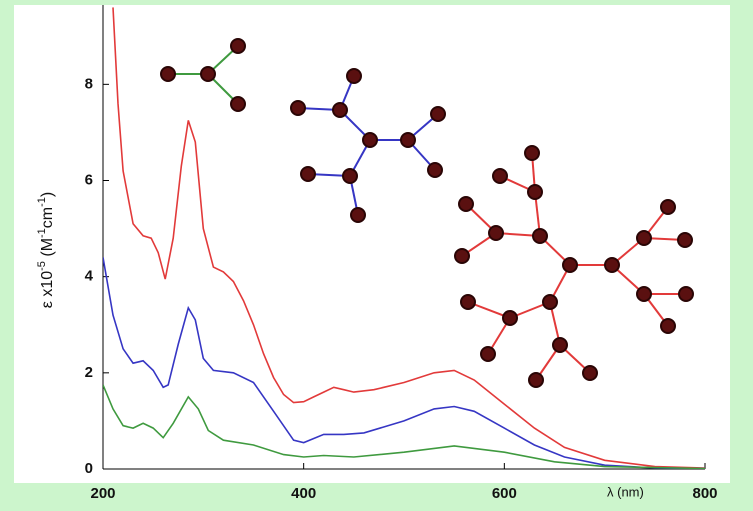 This screenshot has width=753, height=511. Describe the element at coordinates (89, 276) in the screenshot. I see `y-tick-label: 4` at that location.